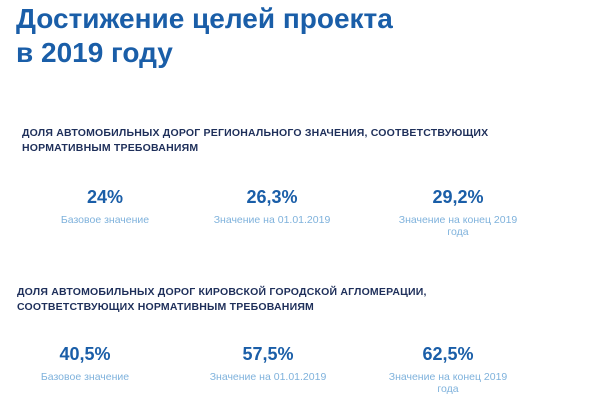 This screenshot has height=415, width=600. I want to click on stat-value: 29,2%, so click(458, 197).